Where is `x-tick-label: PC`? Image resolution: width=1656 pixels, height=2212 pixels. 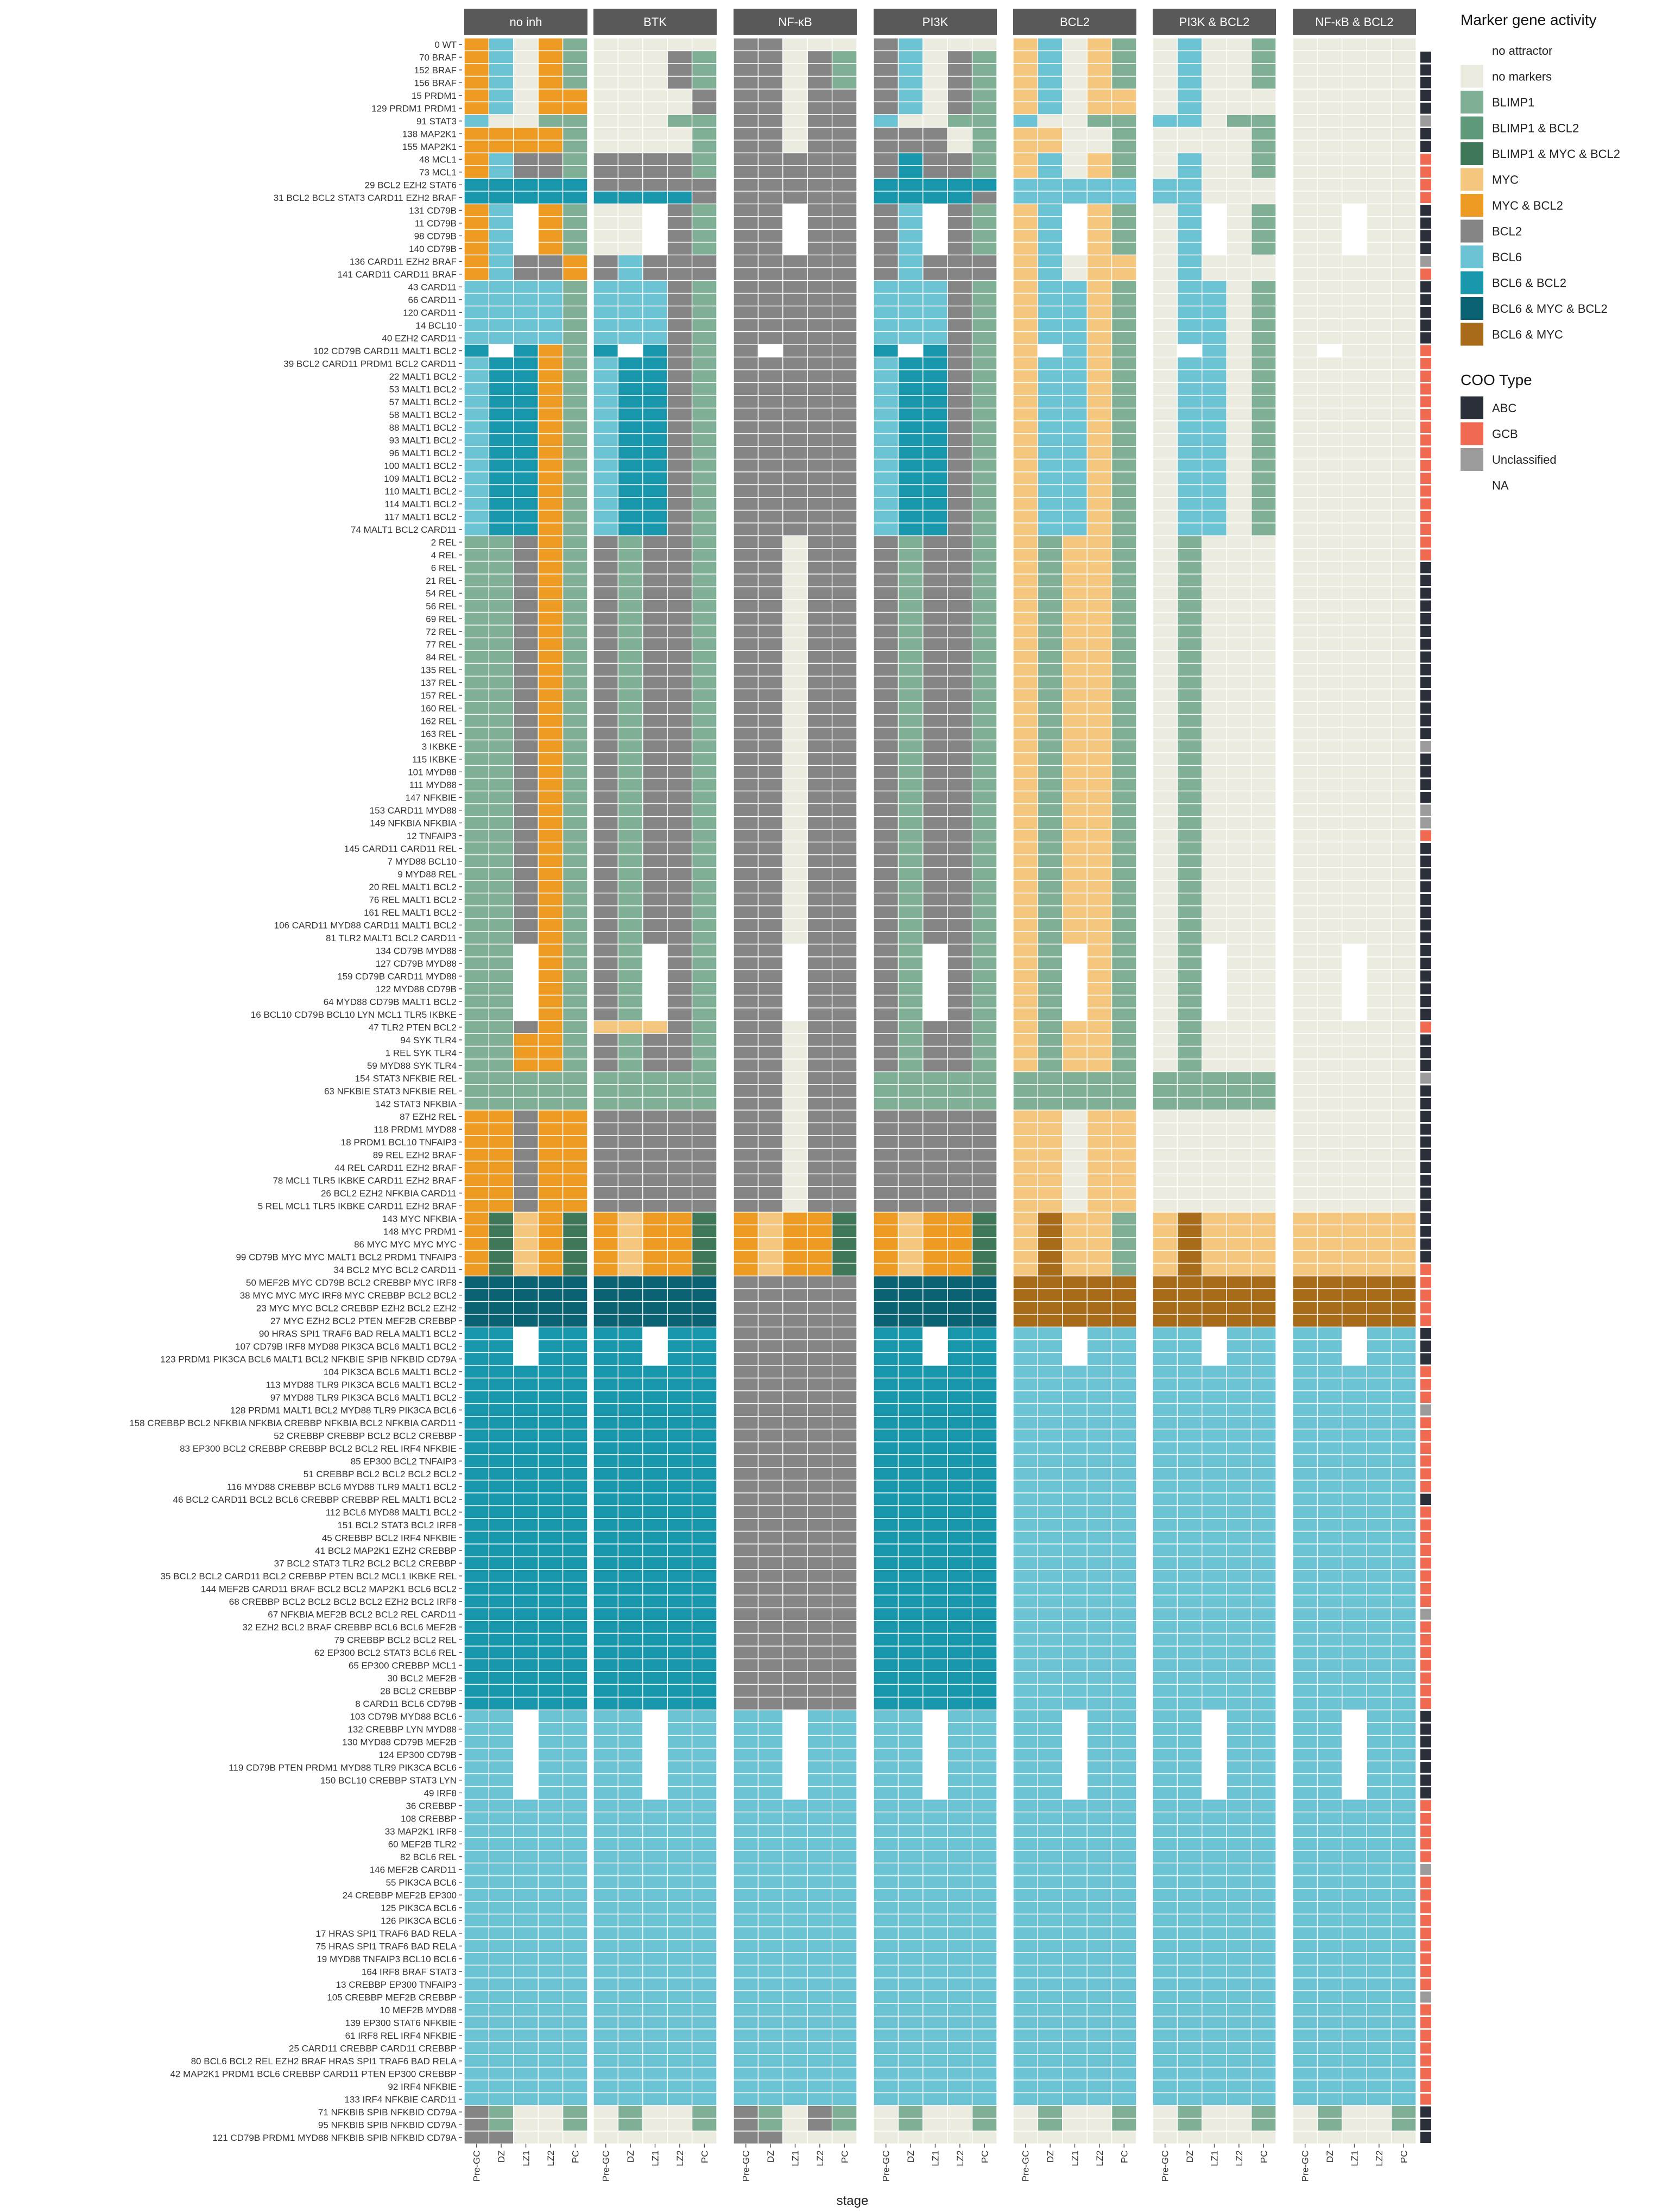 x-tick-label: PC is located at coordinates (575, 2157).